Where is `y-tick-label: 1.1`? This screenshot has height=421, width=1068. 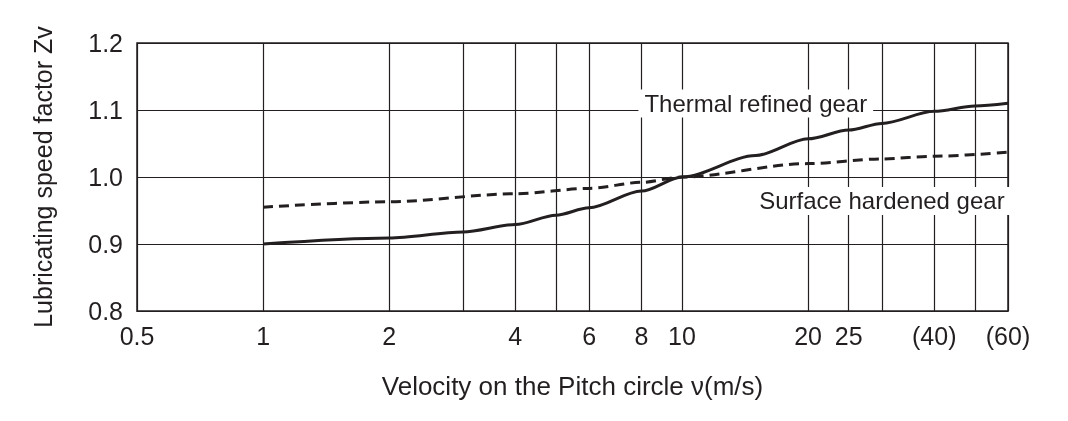 y-tick-label: 1.1 is located at coordinates (105, 110).